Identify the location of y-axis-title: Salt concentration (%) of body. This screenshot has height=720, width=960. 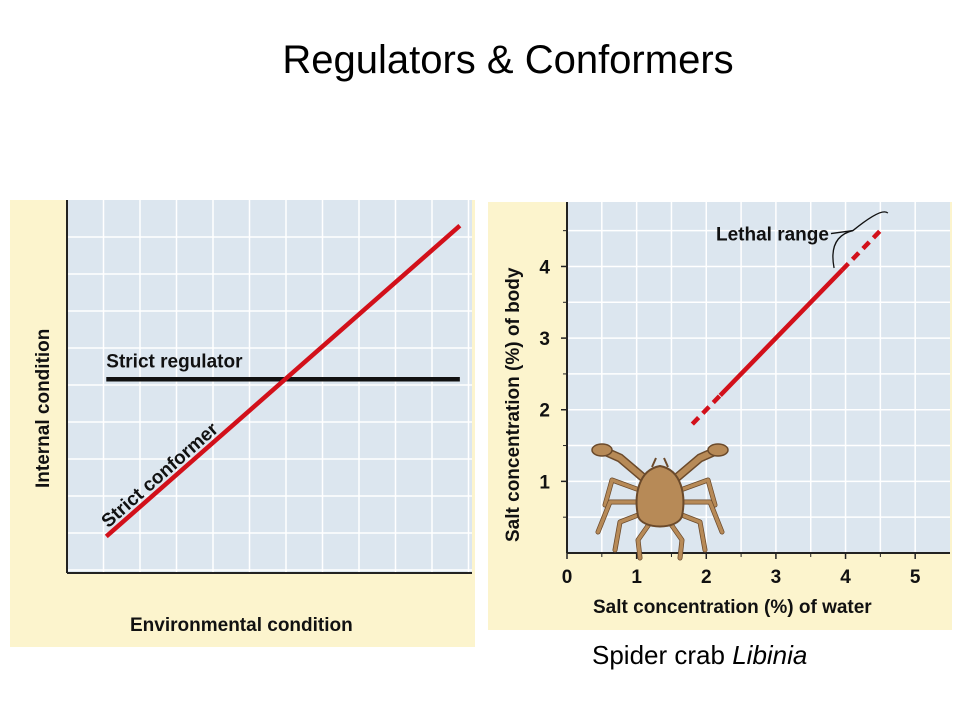
(513, 404).